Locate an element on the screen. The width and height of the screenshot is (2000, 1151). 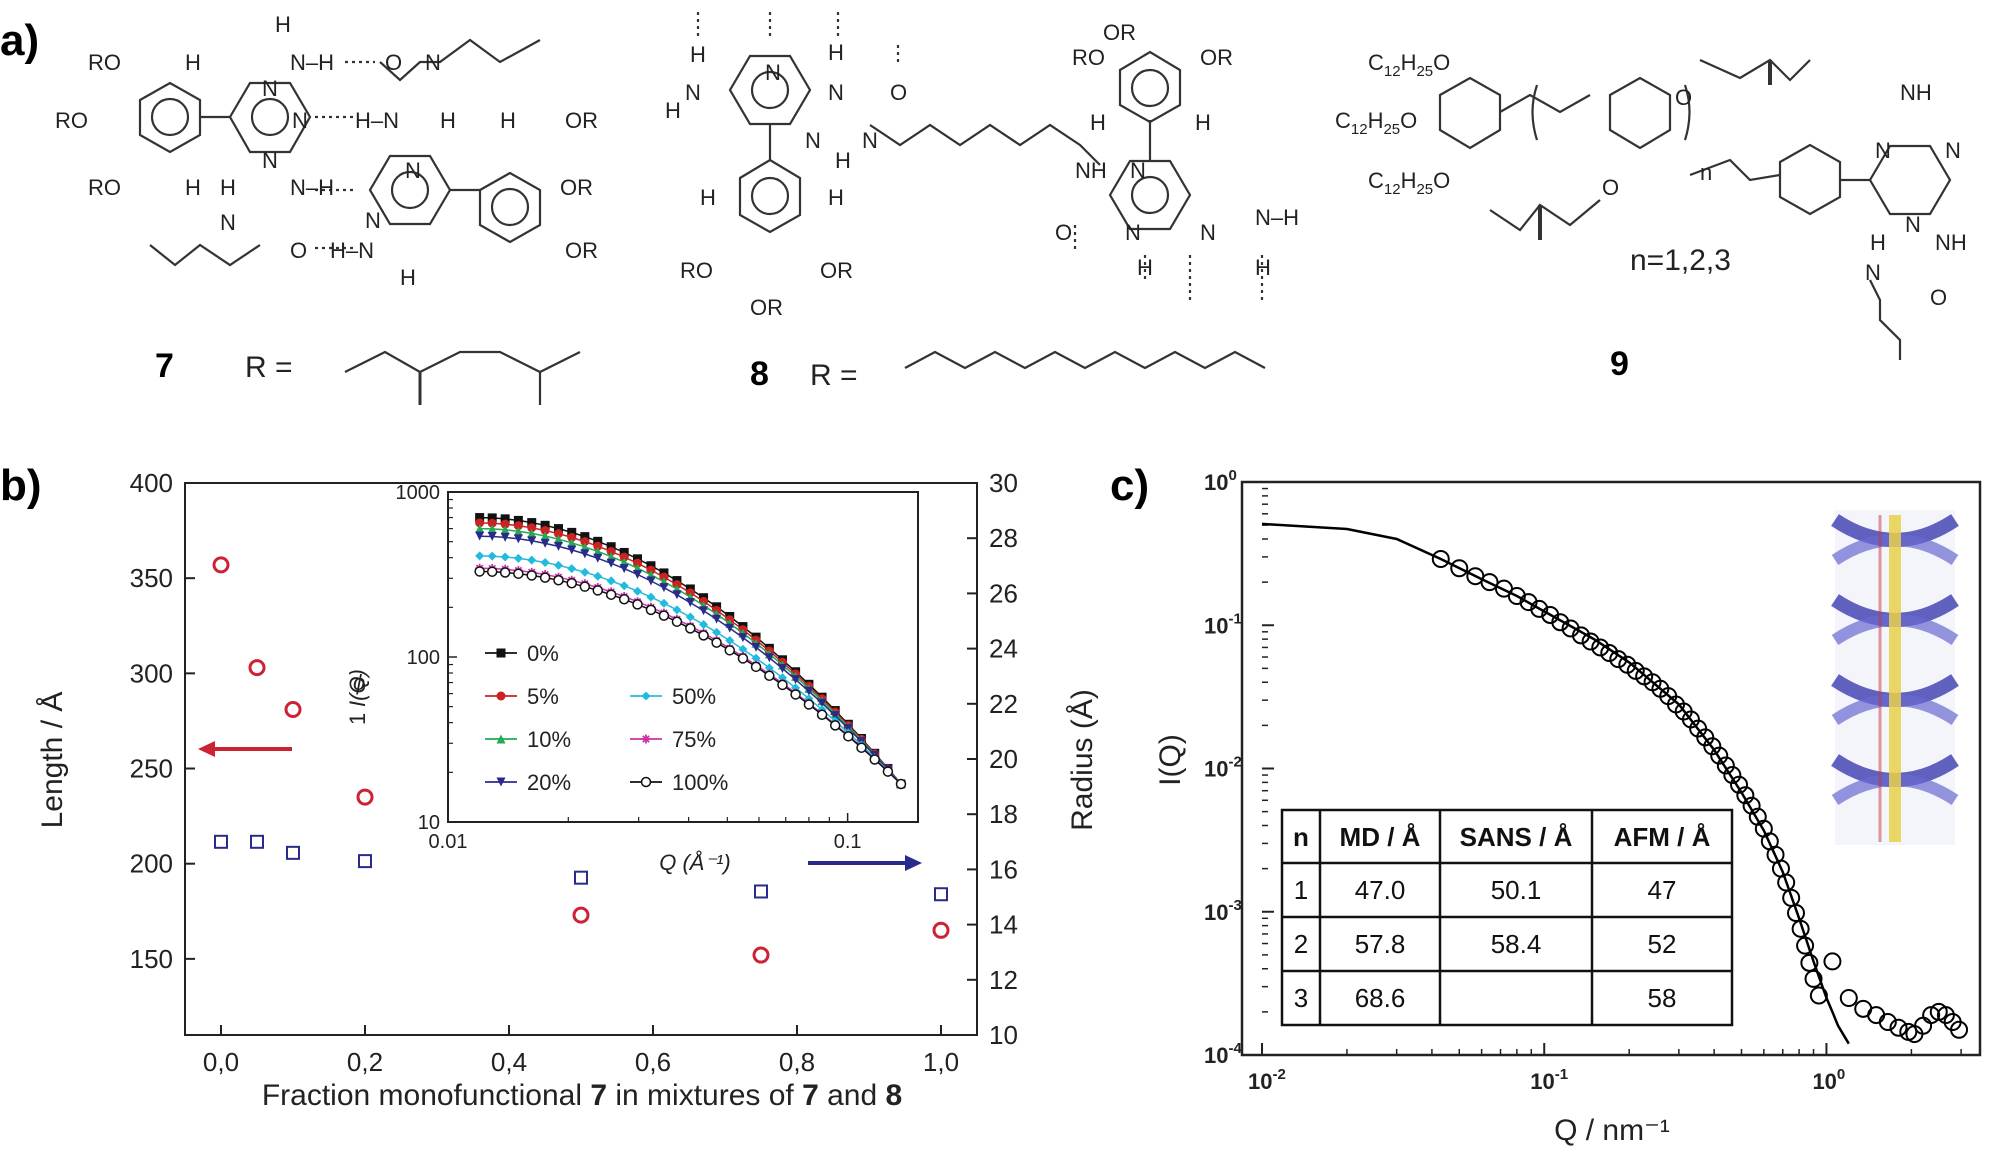
inset-x-tick-label: 0.1 is located at coordinates (848, 842).